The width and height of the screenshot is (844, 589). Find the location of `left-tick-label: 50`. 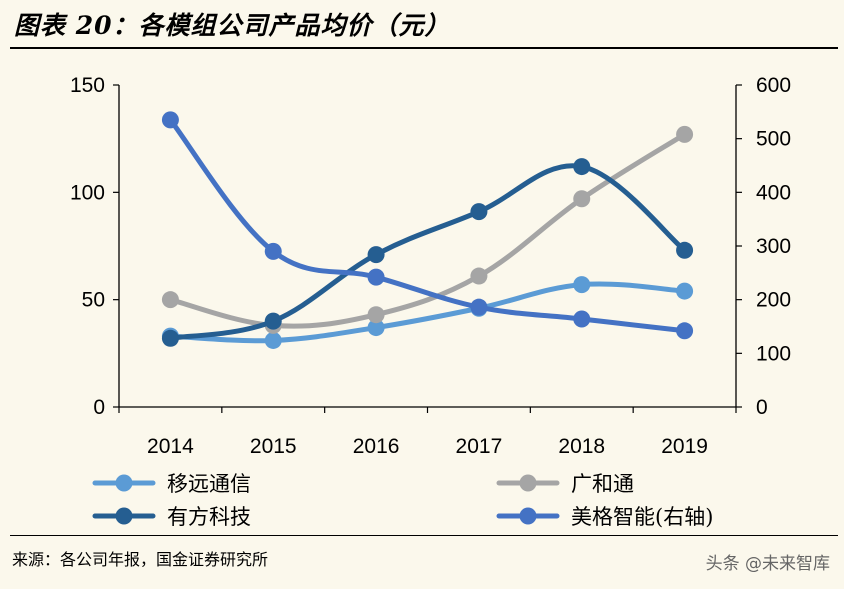

left-tick-label: 50 is located at coordinates (93, 300).